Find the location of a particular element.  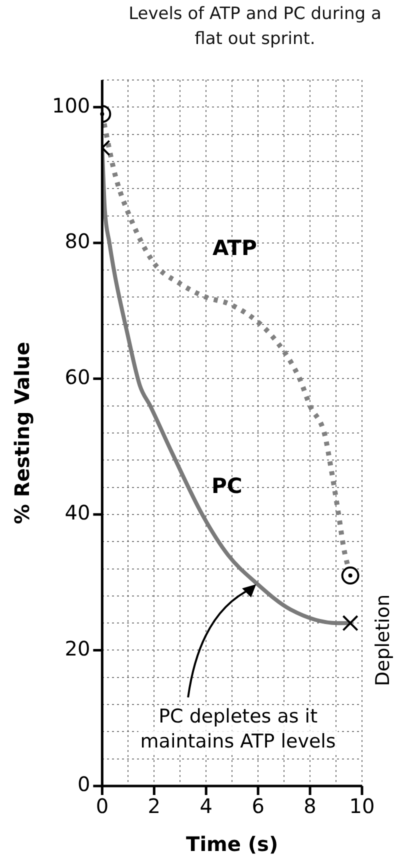

y-tick-label: 20 is located at coordinates (77, 648).